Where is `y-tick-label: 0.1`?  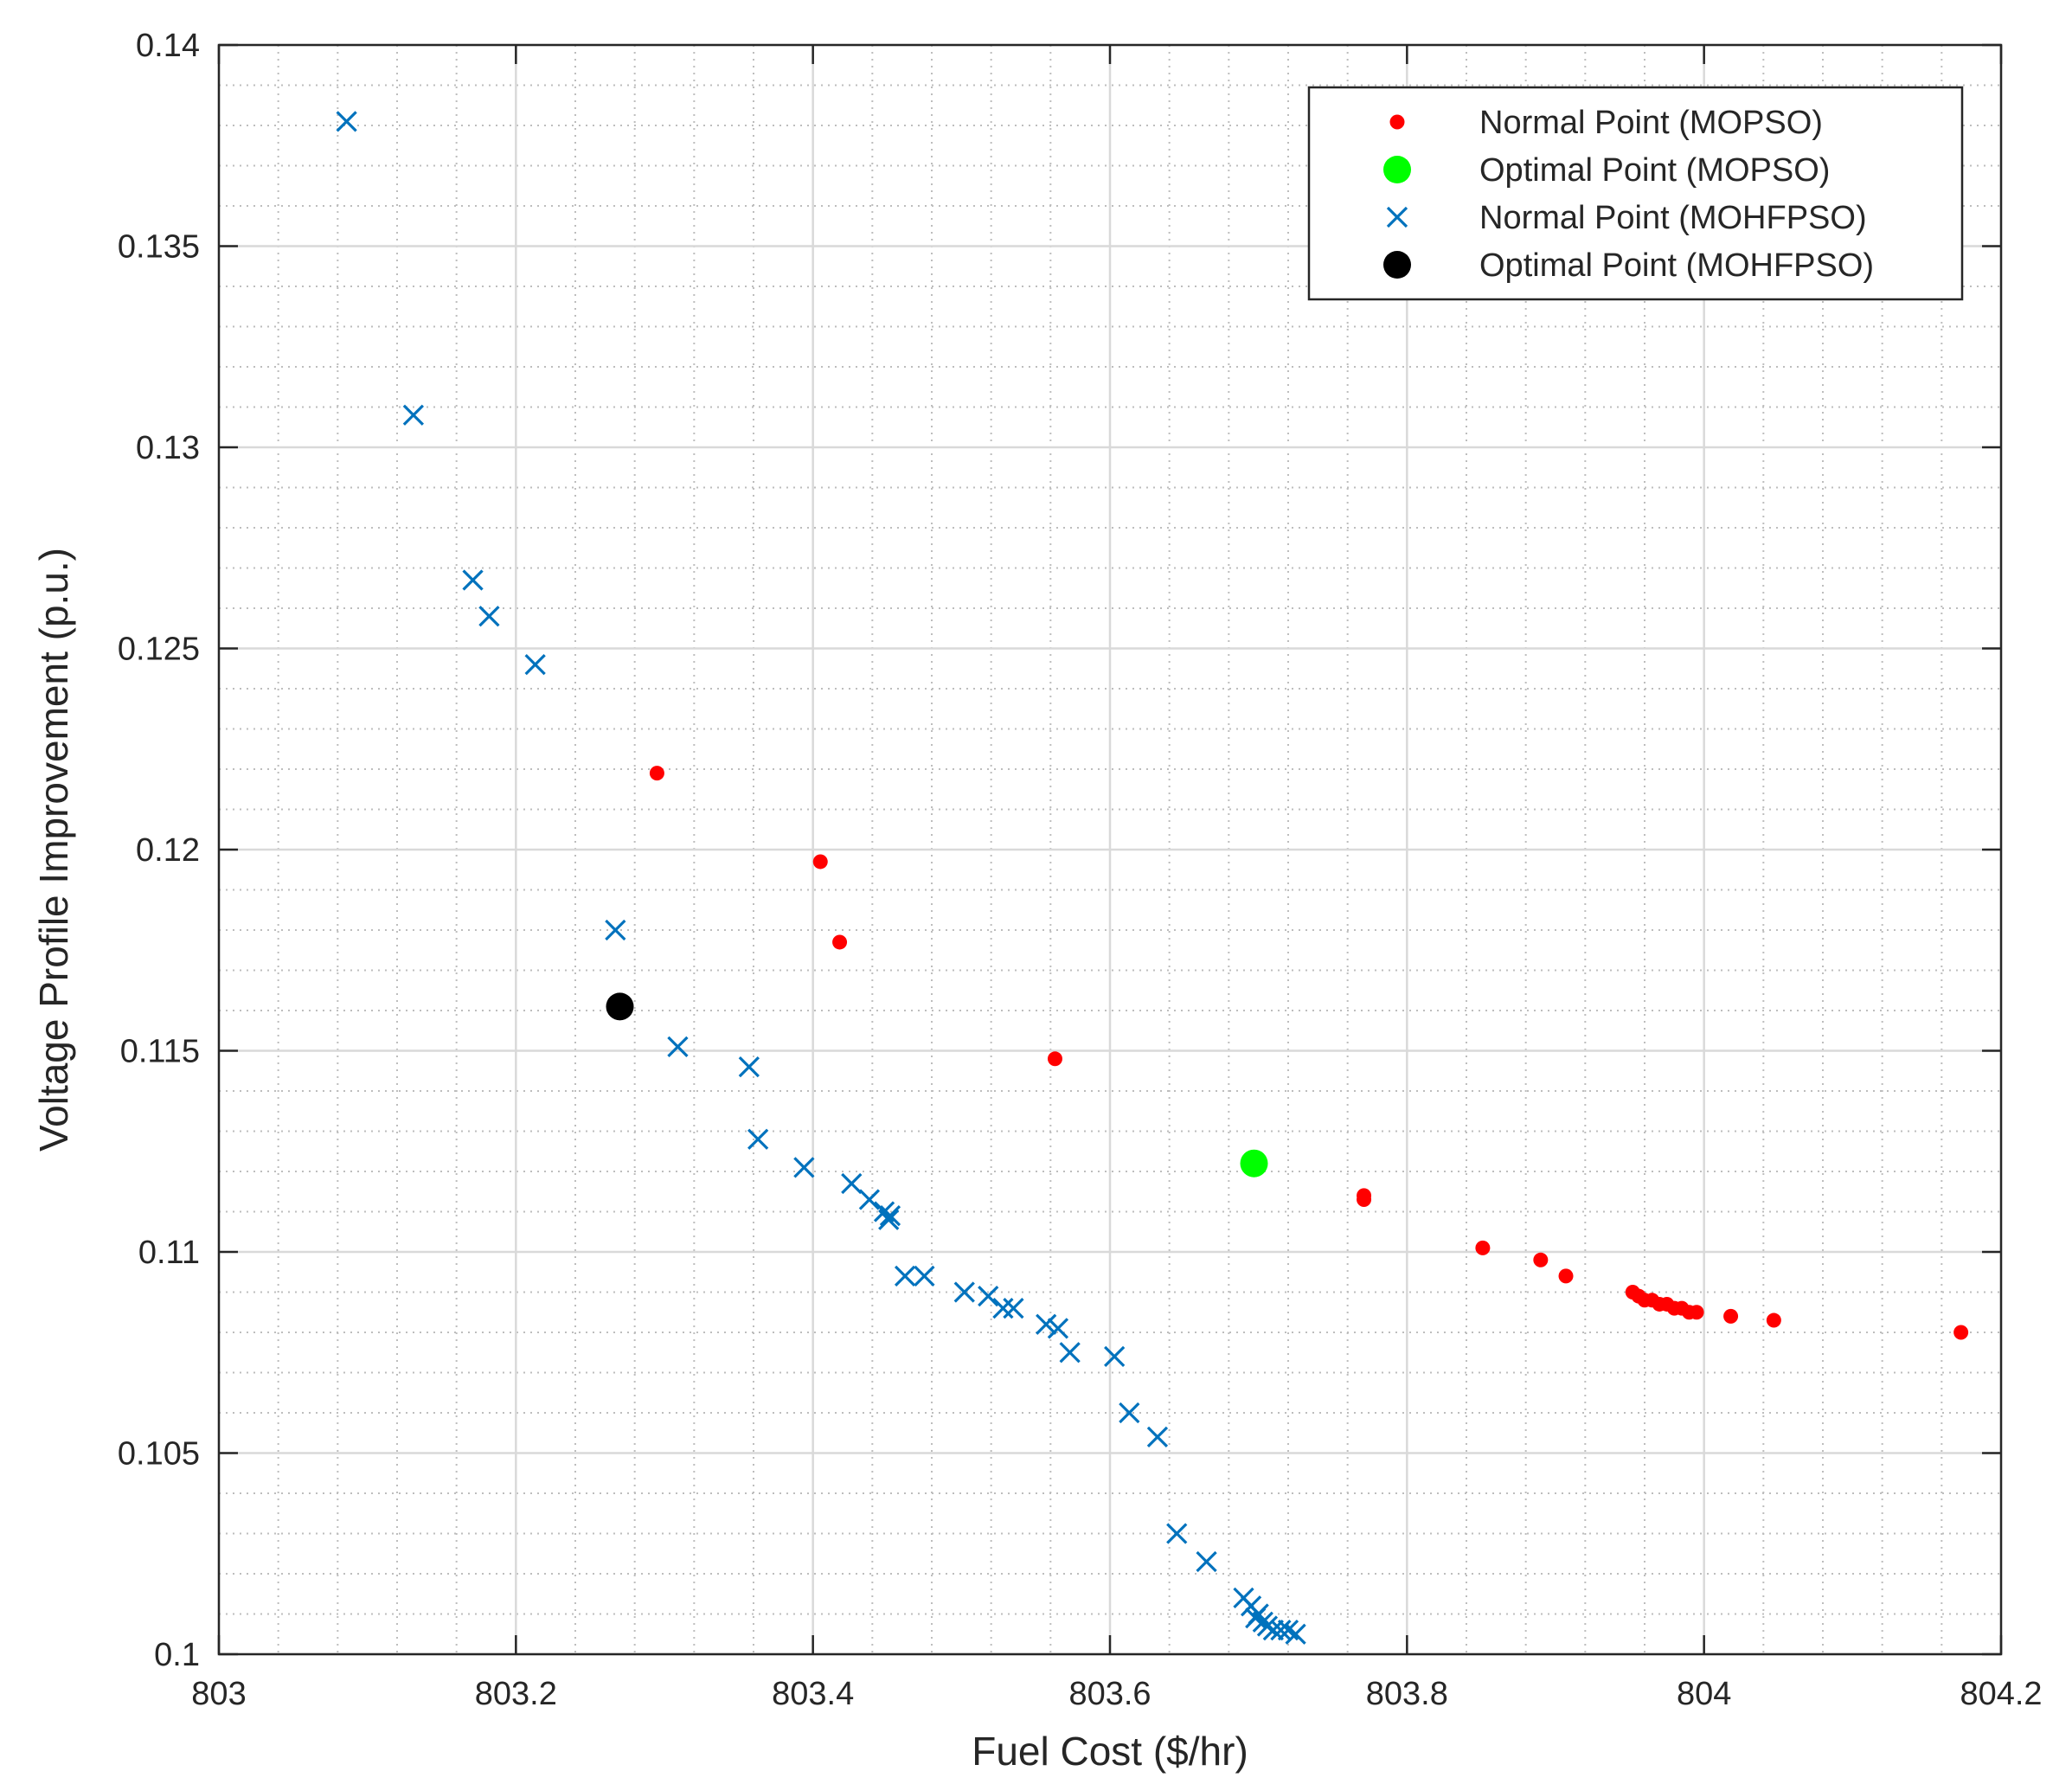
y-tick-label: 0.1 is located at coordinates (177, 1655).